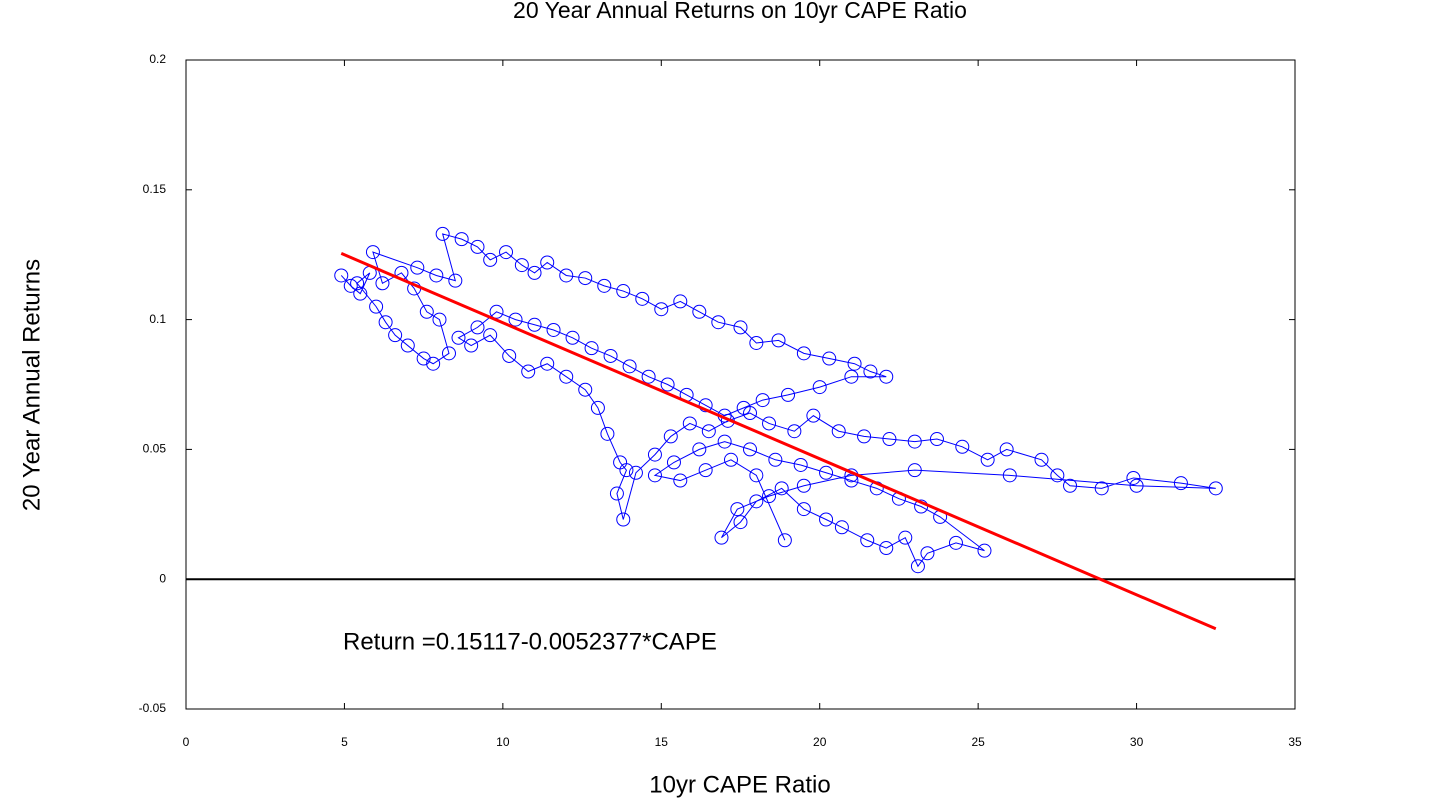 The width and height of the screenshot is (1432, 798). What do you see at coordinates (153, 708) in the screenshot?
I see `y-tick-label: -0.05` at bounding box center [153, 708].